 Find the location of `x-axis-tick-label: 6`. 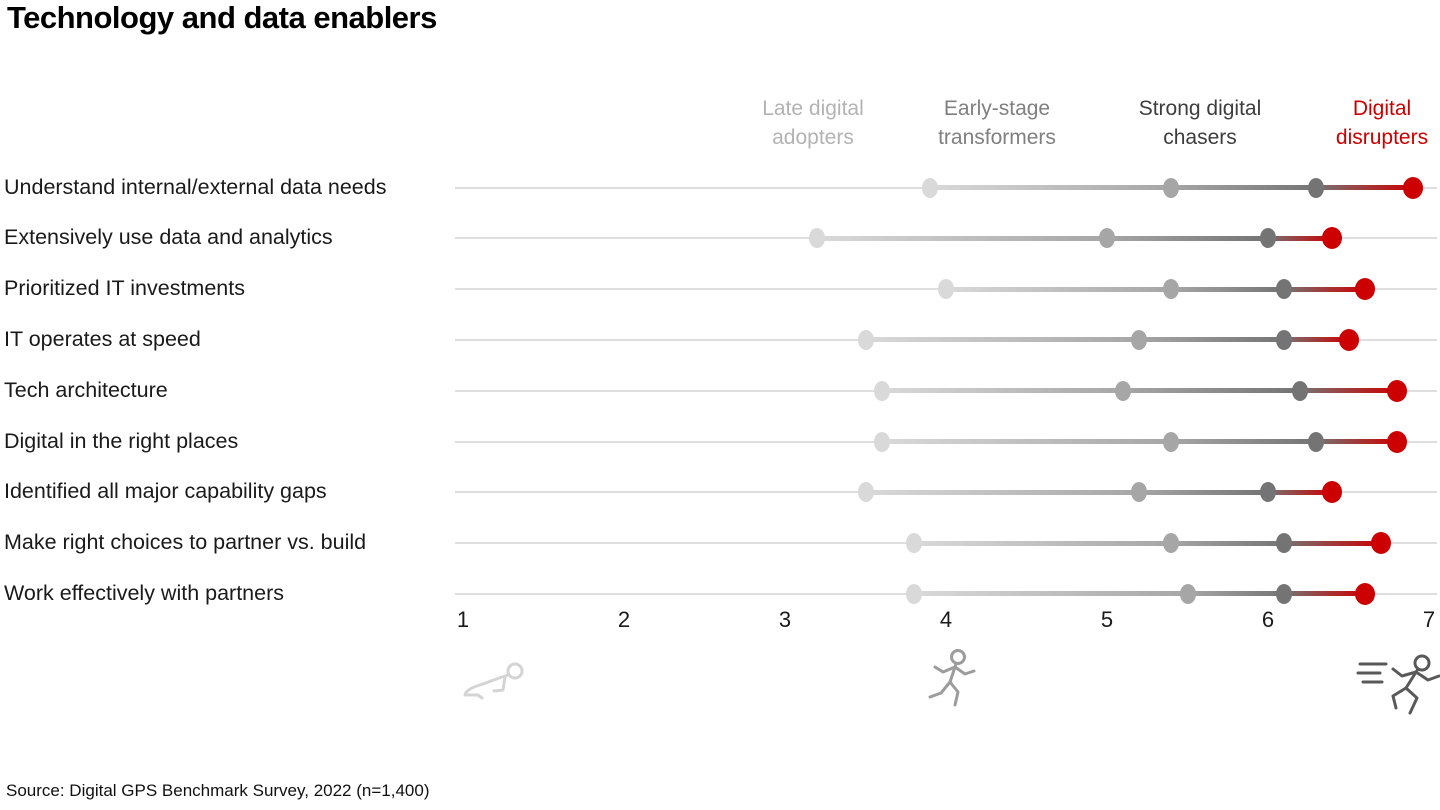

x-axis-tick-label: 6 is located at coordinates (1268, 619).